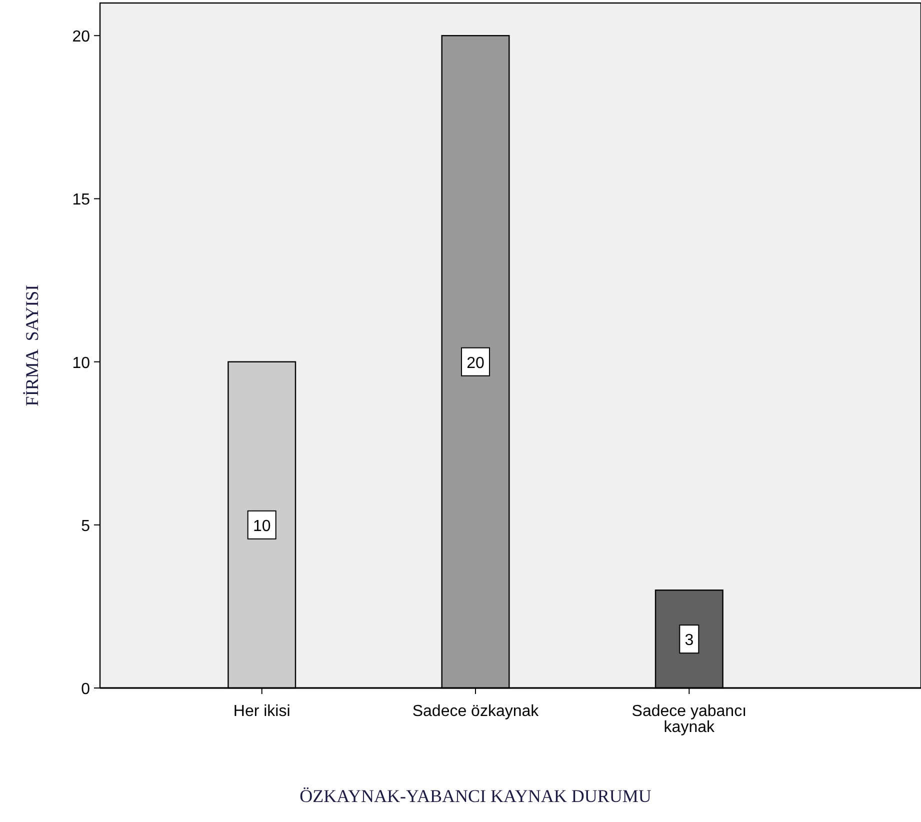  Describe the element at coordinates (81, 200) in the screenshot. I see `y-tick-label: 15` at that location.